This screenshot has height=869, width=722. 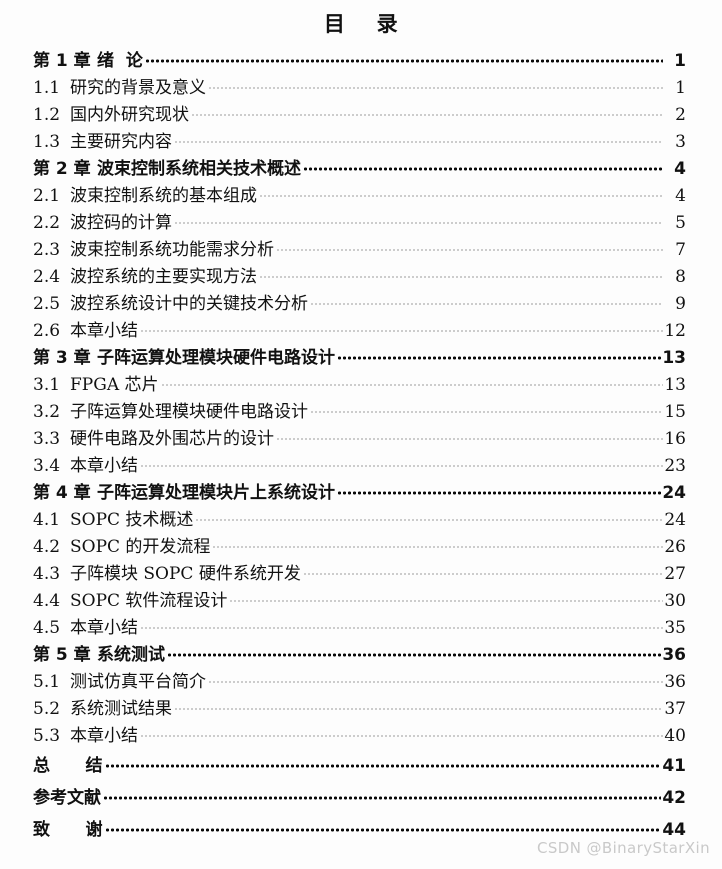 What do you see at coordinates (675, 601) in the screenshot?
I see `page-number: 30` at bounding box center [675, 601].